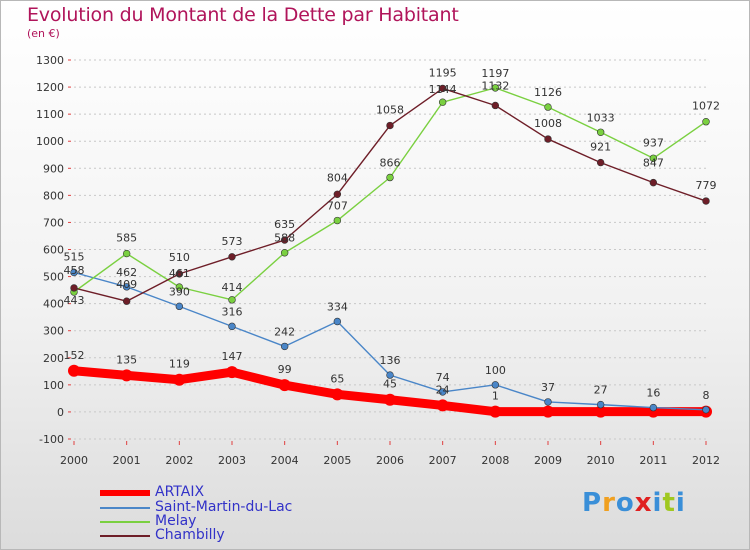 Image resolution: width=750 pixels, height=550 pixels. I want to click on point-artaix-2009, so click(548, 411).